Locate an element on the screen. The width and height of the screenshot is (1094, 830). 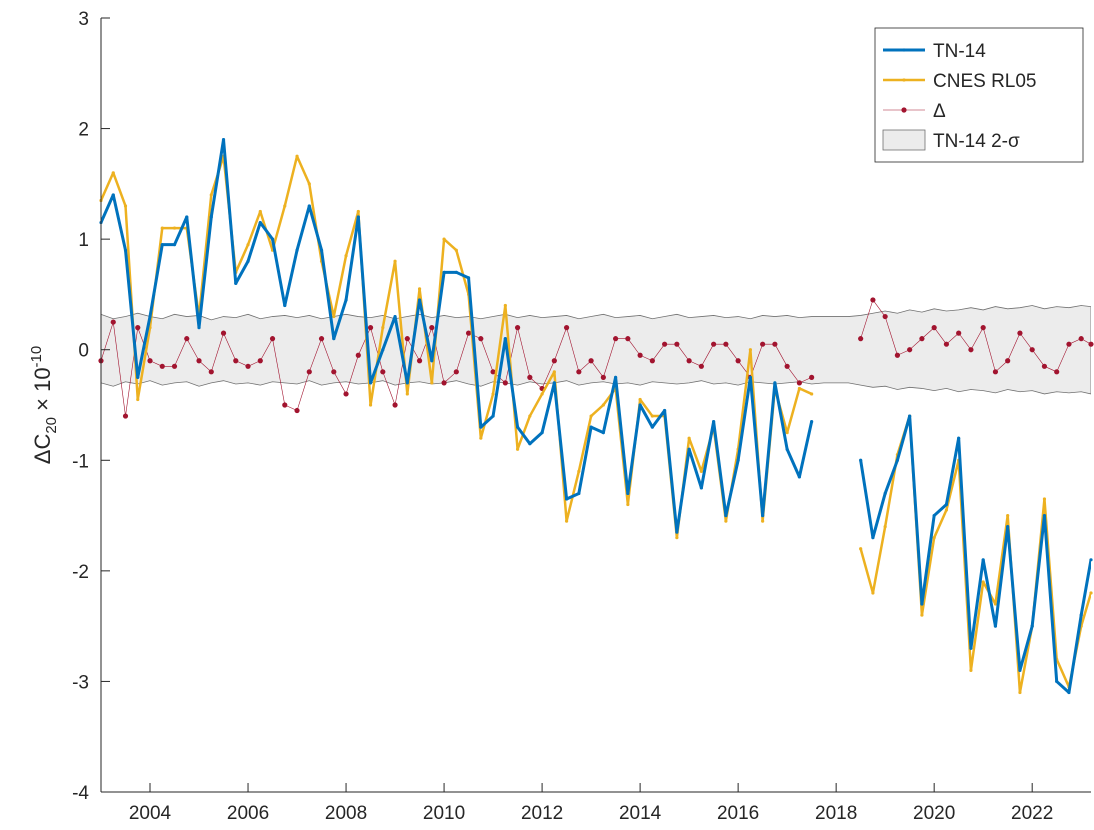
y-tick-label: -2 is located at coordinates (80, 572).